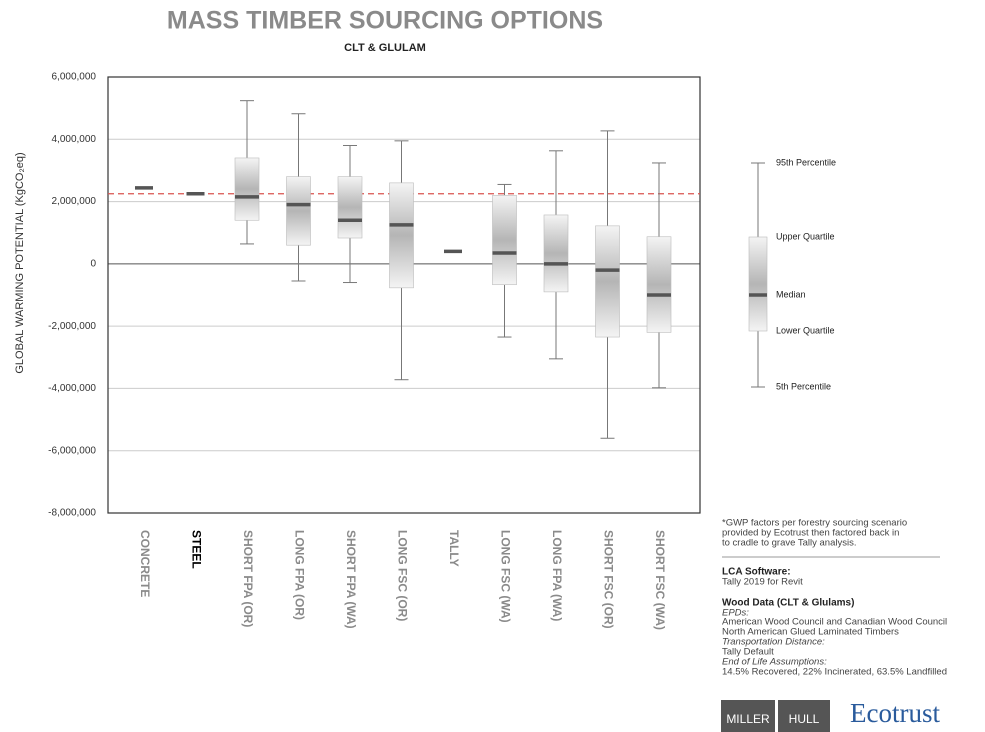 This screenshot has width=985, height=732. Describe the element at coordinates (748, 652) in the screenshot. I see `note: Tally Default` at that location.